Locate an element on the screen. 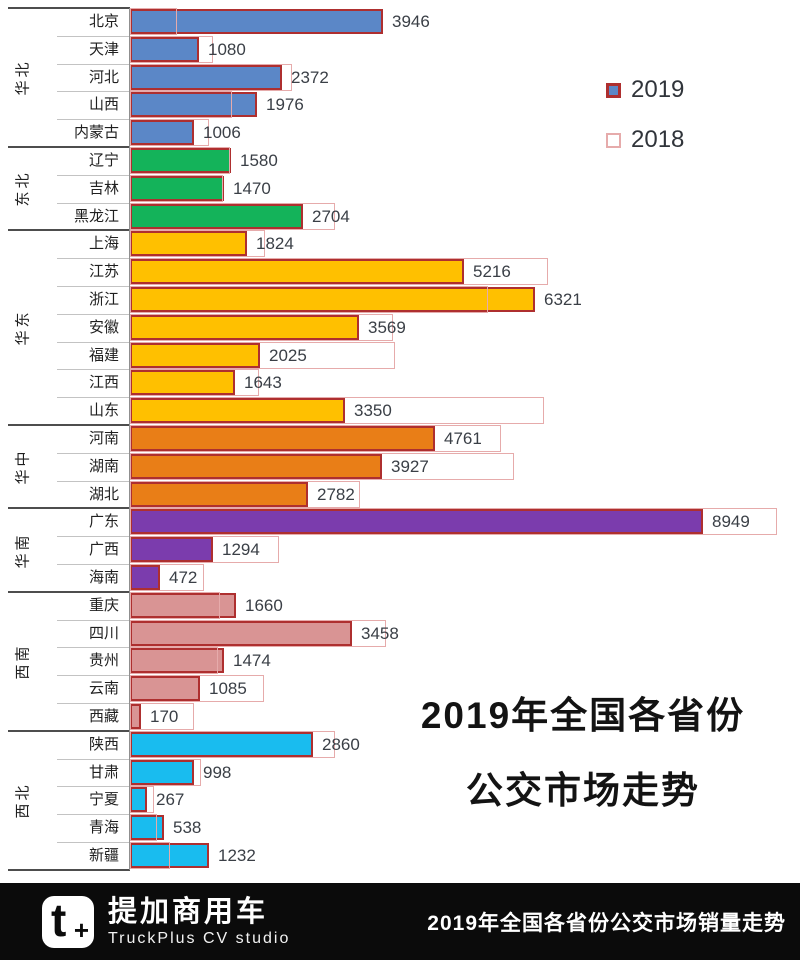  region-label-text: 西北 is located at coordinates (23, 800).